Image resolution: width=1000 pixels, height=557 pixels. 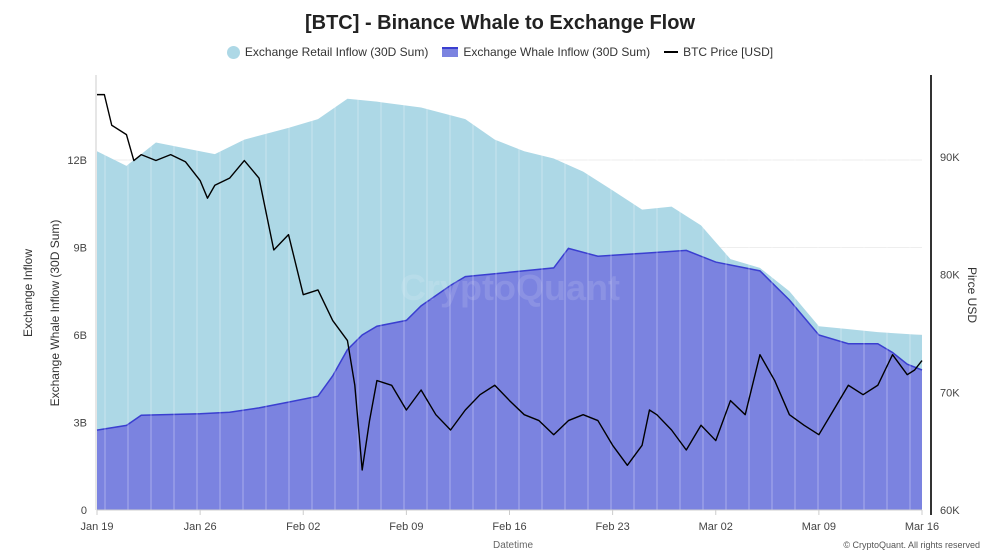 I want to click on y-left-tick-label: 6B, so click(x=80, y=336).